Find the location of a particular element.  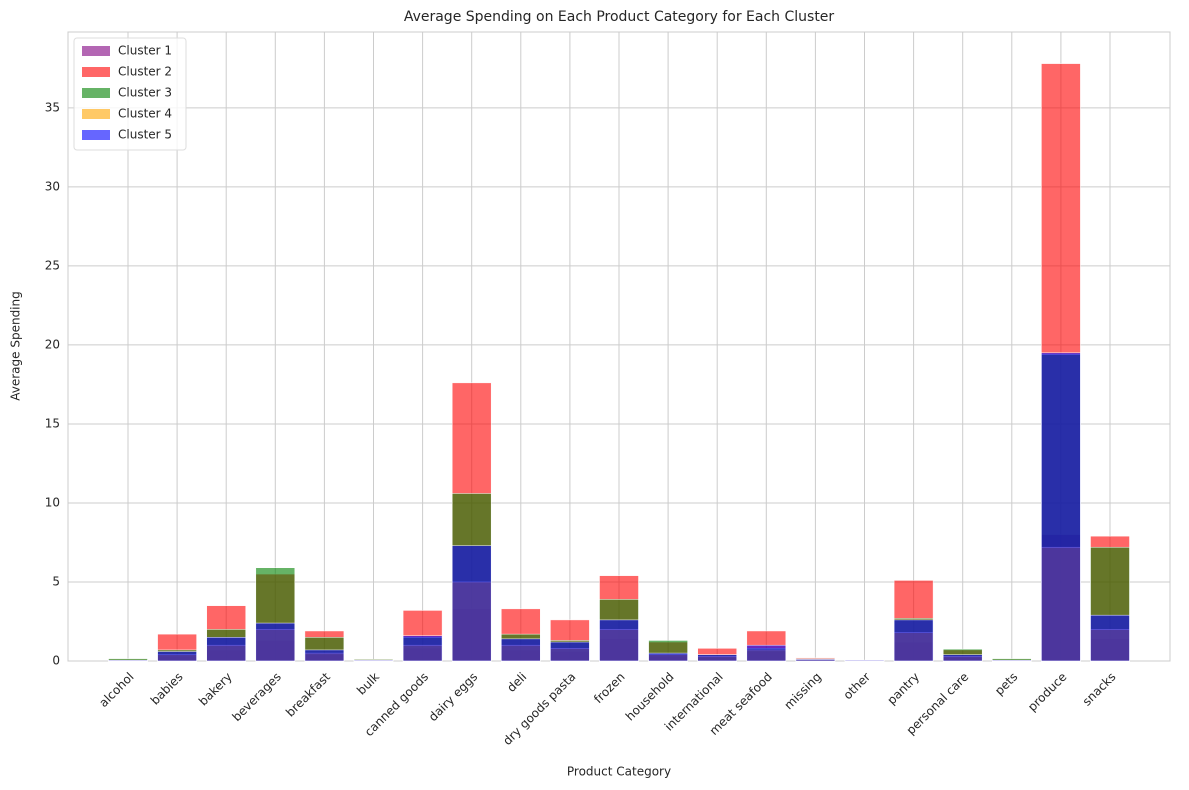

x-tick-label: breakfast is located at coordinates (308, 694).